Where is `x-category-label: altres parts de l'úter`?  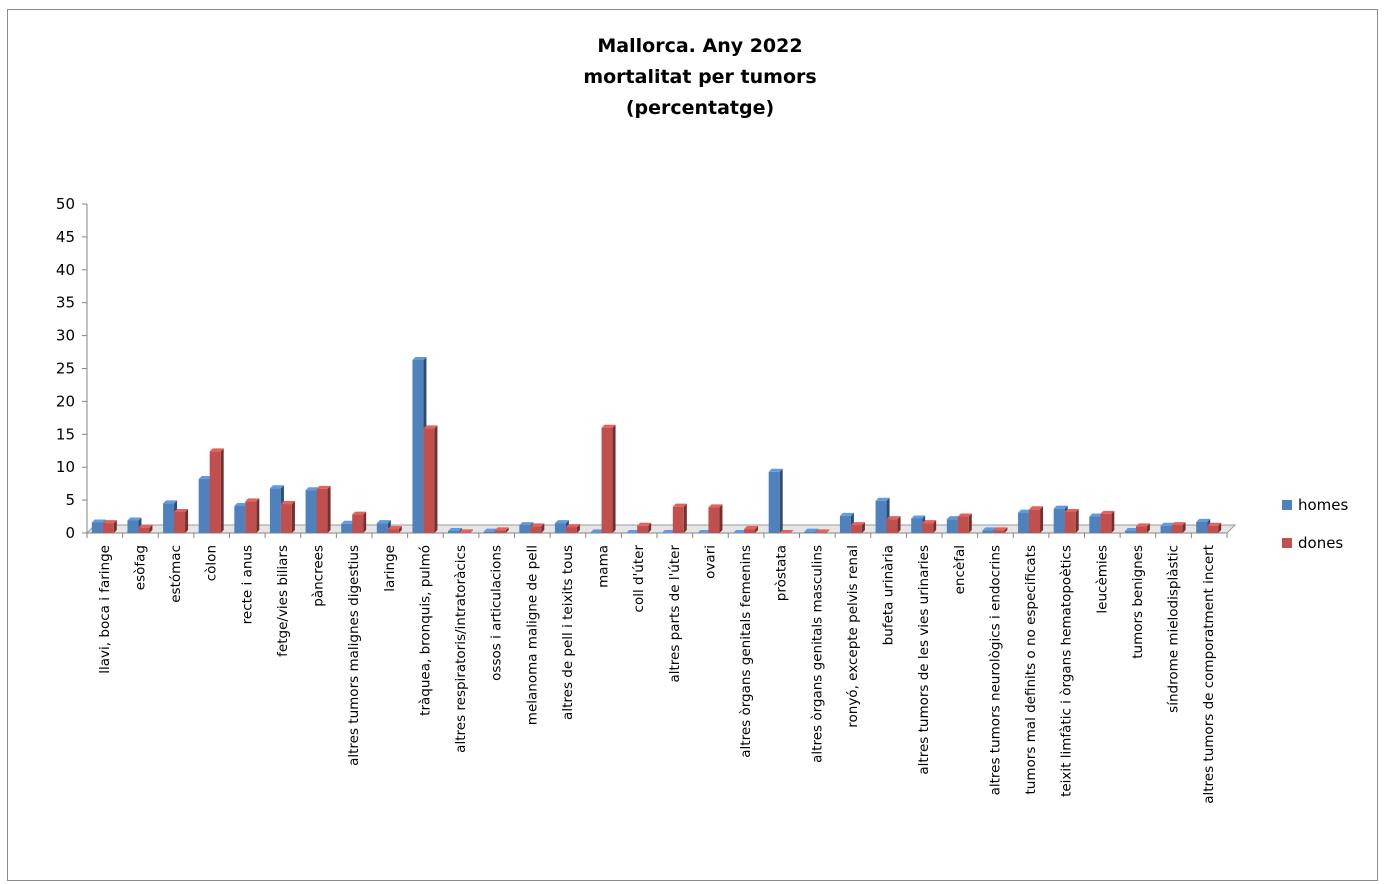
x-category-label: altres parts de l'úter is located at coordinates (675, 614).